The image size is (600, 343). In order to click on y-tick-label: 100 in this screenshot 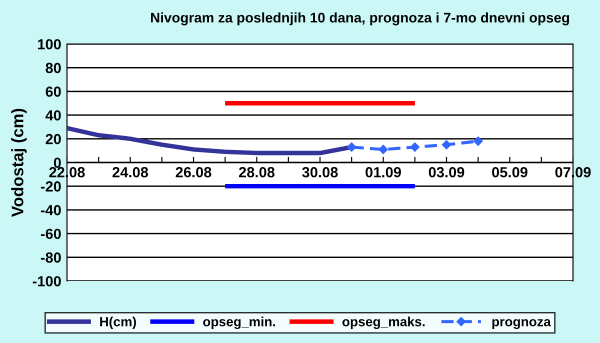, I will do `click(49, 44)`.